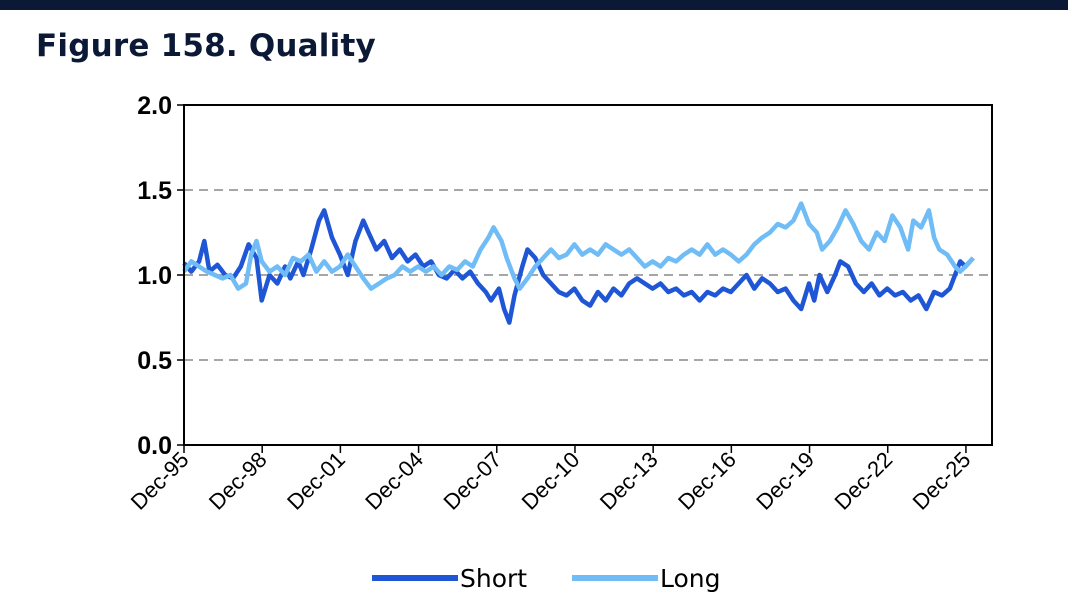 Image resolution: width=1068 pixels, height=612 pixels. Describe the element at coordinates (154, 276) in the screenshot. I see `y-tick-label: 1.0` at that location.